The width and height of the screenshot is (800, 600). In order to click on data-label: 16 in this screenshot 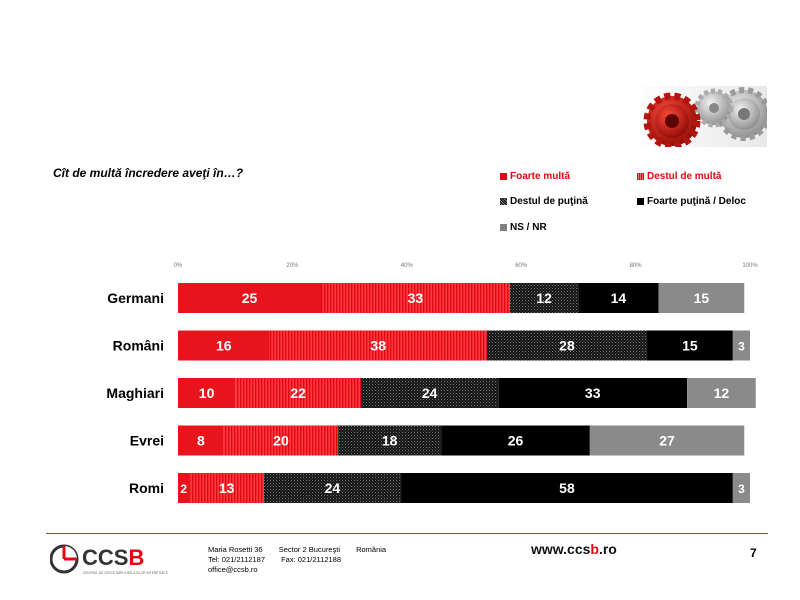, I will do `click(224, 346)`.